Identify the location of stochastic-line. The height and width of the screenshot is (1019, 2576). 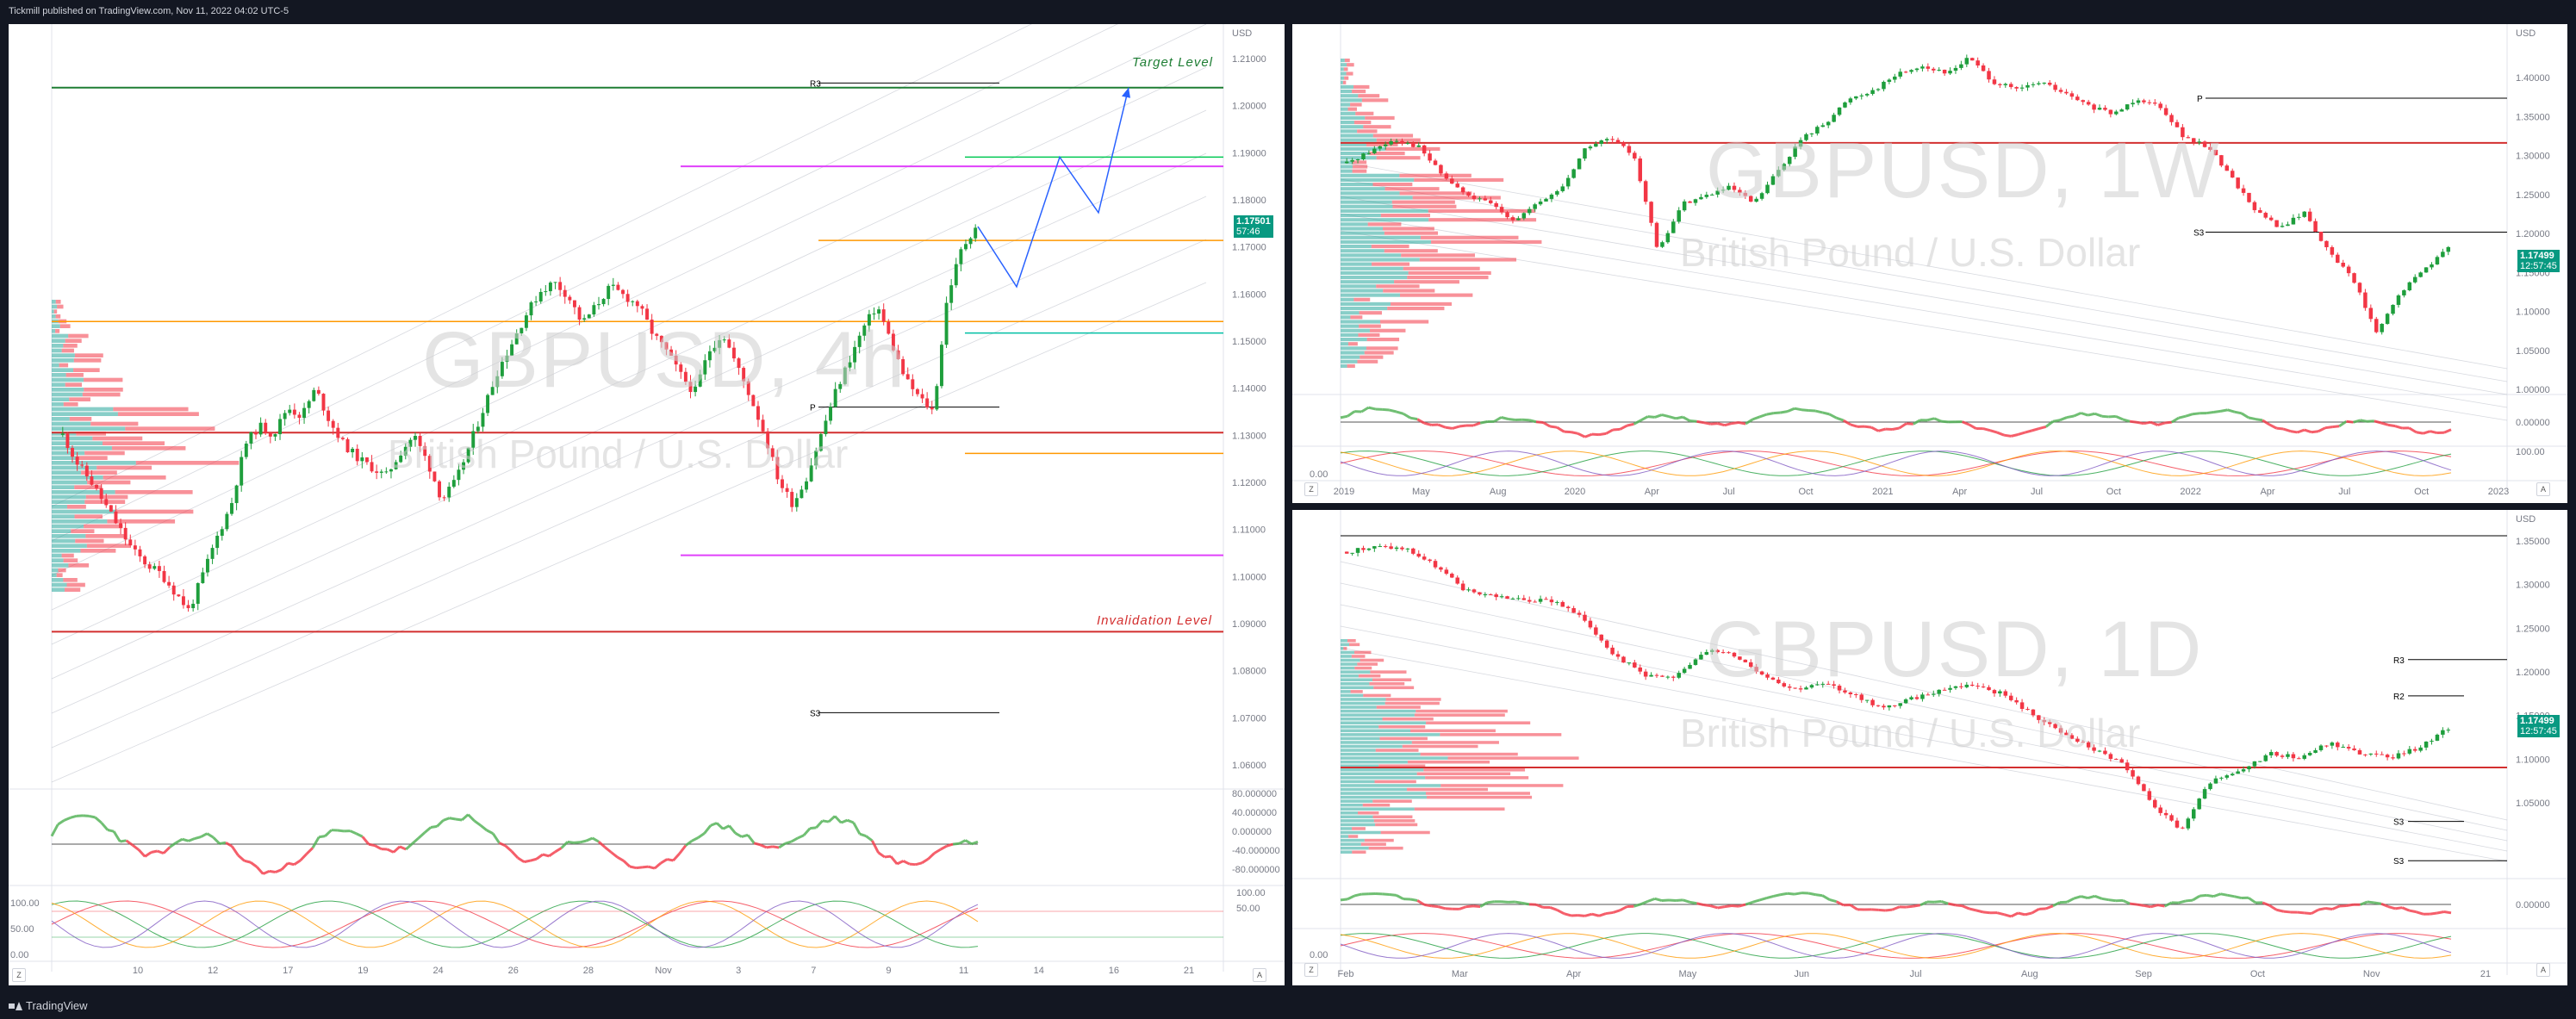
(515, 925).